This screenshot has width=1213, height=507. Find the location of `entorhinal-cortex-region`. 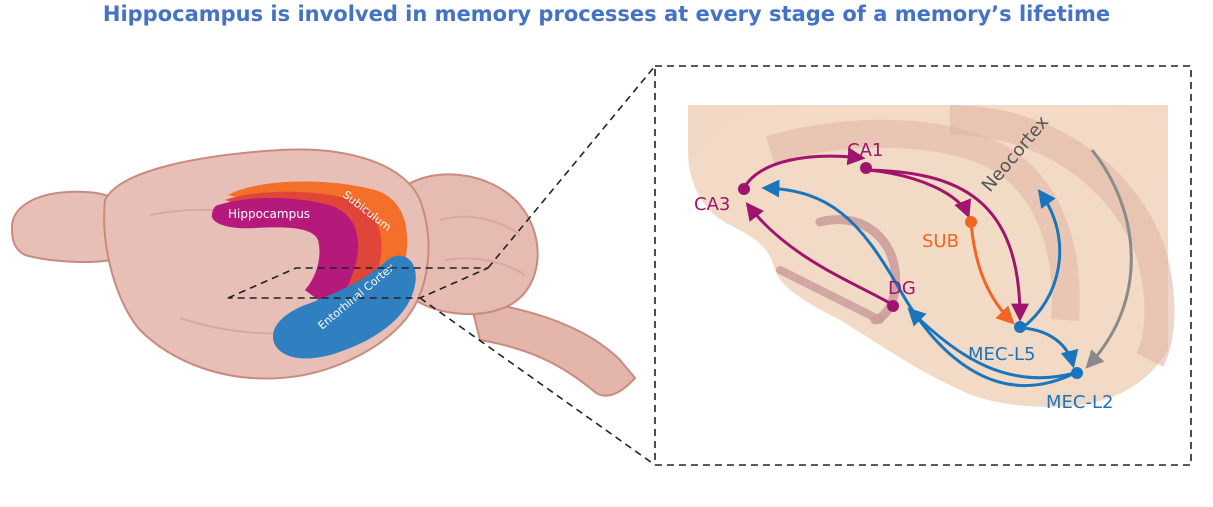

entorhinal-cortex-region is located at coordinates (344, 307).